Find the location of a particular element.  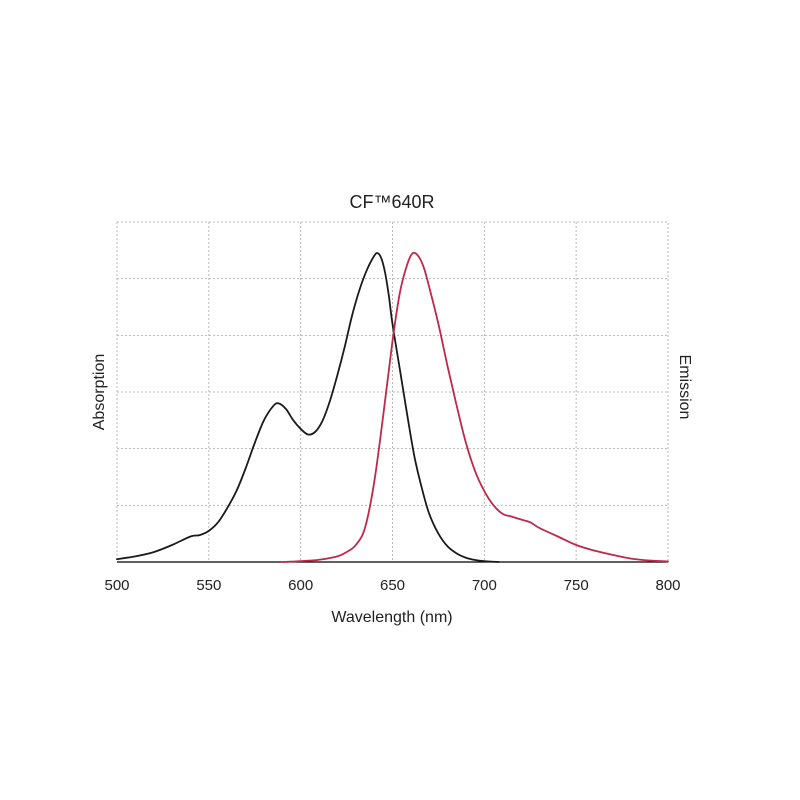

x-tick-label: 650 is located at coordinates (392, 585).